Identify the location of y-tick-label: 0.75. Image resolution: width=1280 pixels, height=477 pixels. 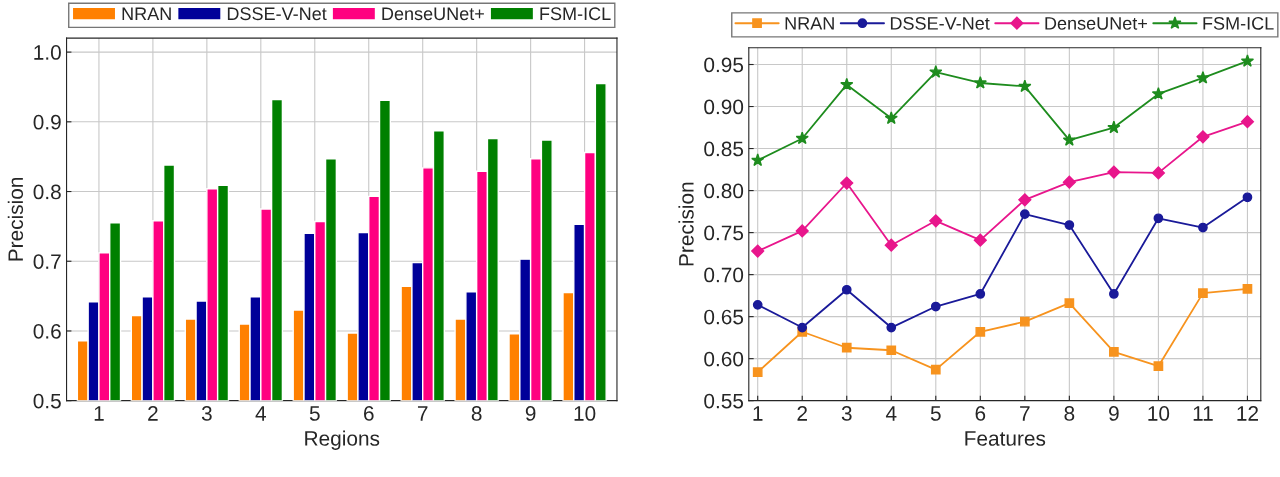
(724, 233).